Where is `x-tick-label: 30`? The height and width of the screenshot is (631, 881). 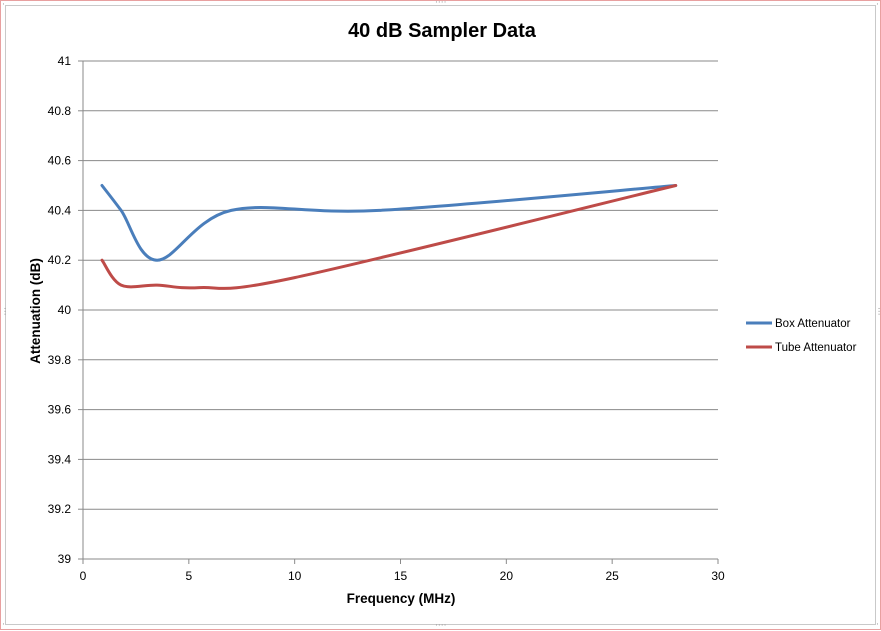 x-tick-label: 30 is located at coordinates (718, 576).